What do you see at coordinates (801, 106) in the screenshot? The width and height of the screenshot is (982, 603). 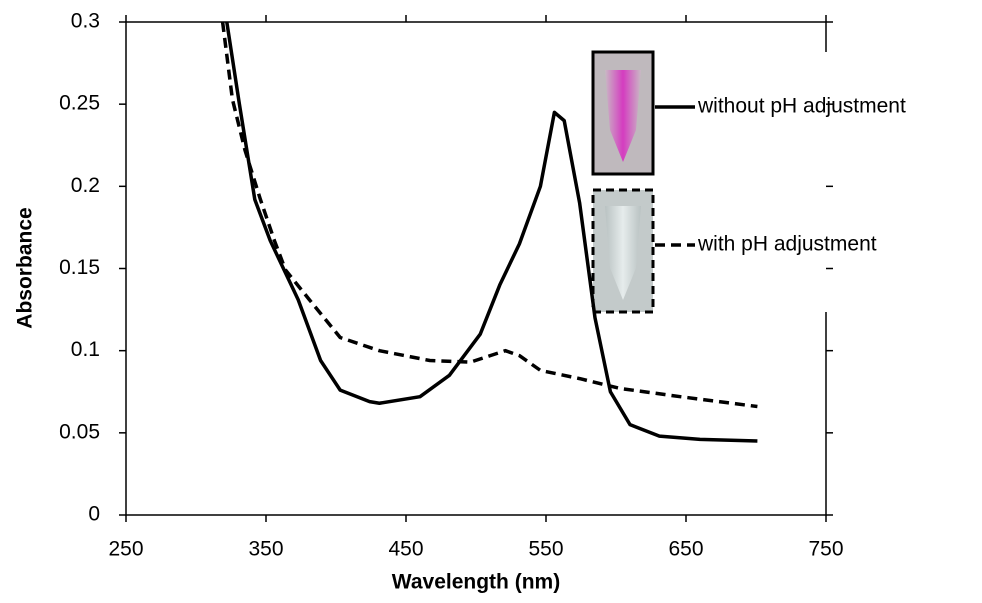 I see `legend-label: without pH adjustment` at bounding box center [801, 106].